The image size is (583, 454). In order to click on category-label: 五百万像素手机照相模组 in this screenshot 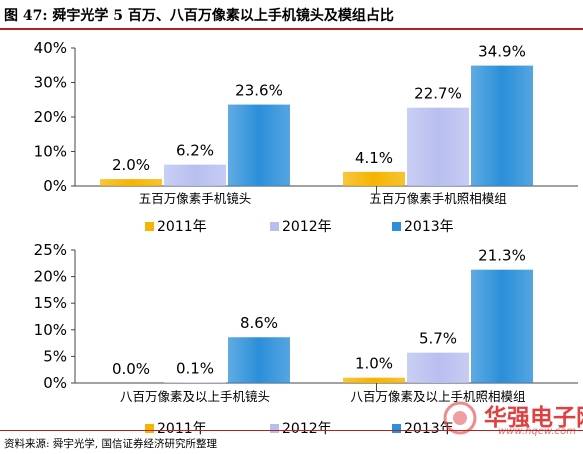, I will do `click(438, 198)`.